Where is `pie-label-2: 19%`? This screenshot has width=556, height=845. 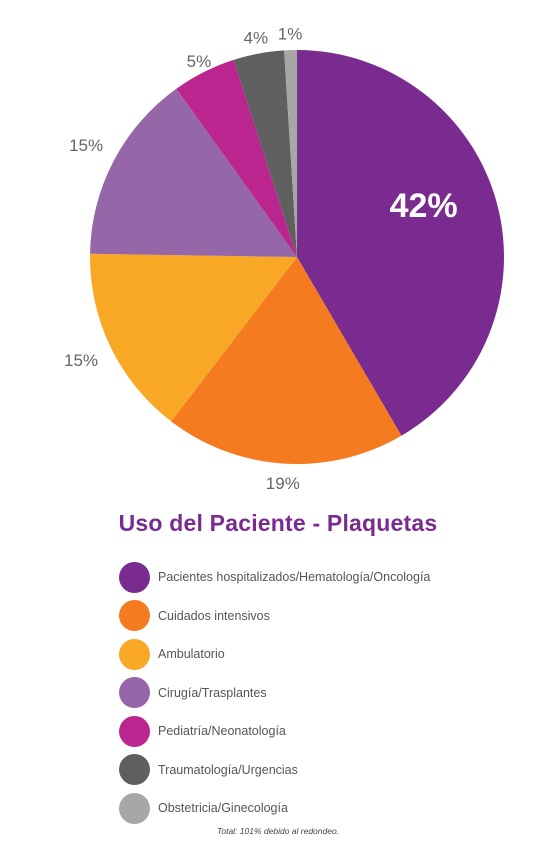 pie-label-2: 19% is located at coordinates (283, 483).